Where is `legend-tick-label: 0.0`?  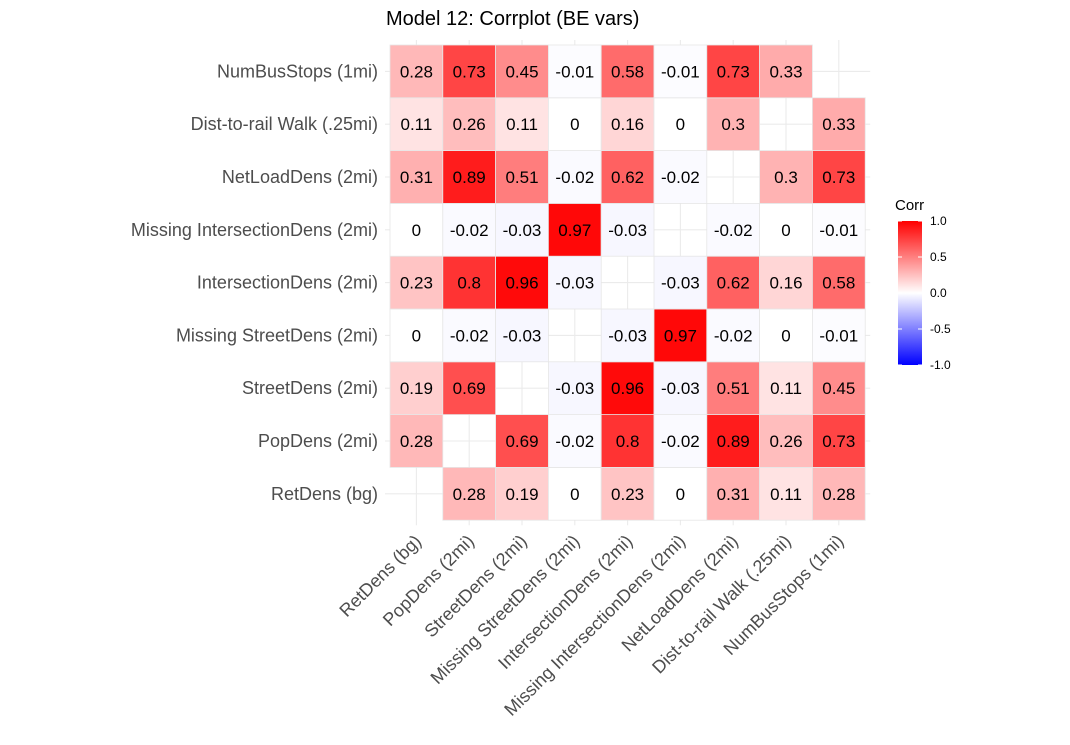 legend-tick-label: 0.0 is located at coordinates (938, 293).